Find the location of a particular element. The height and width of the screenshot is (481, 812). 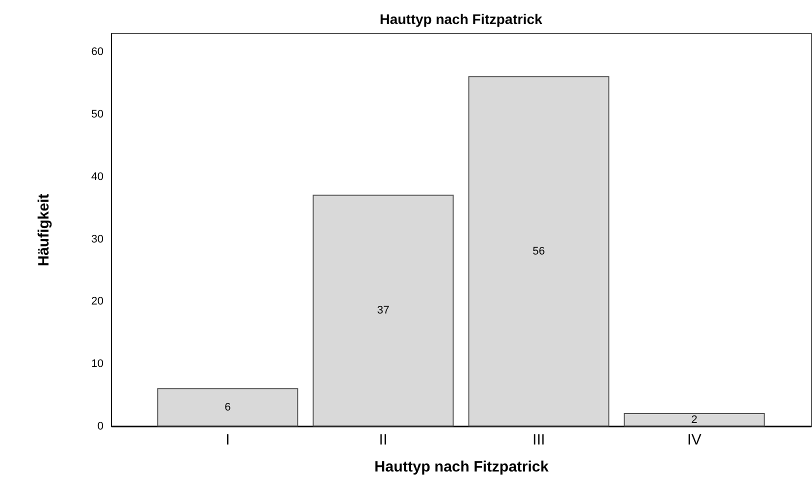

y-tick-label: 30 is located at coordinates (97, 239).